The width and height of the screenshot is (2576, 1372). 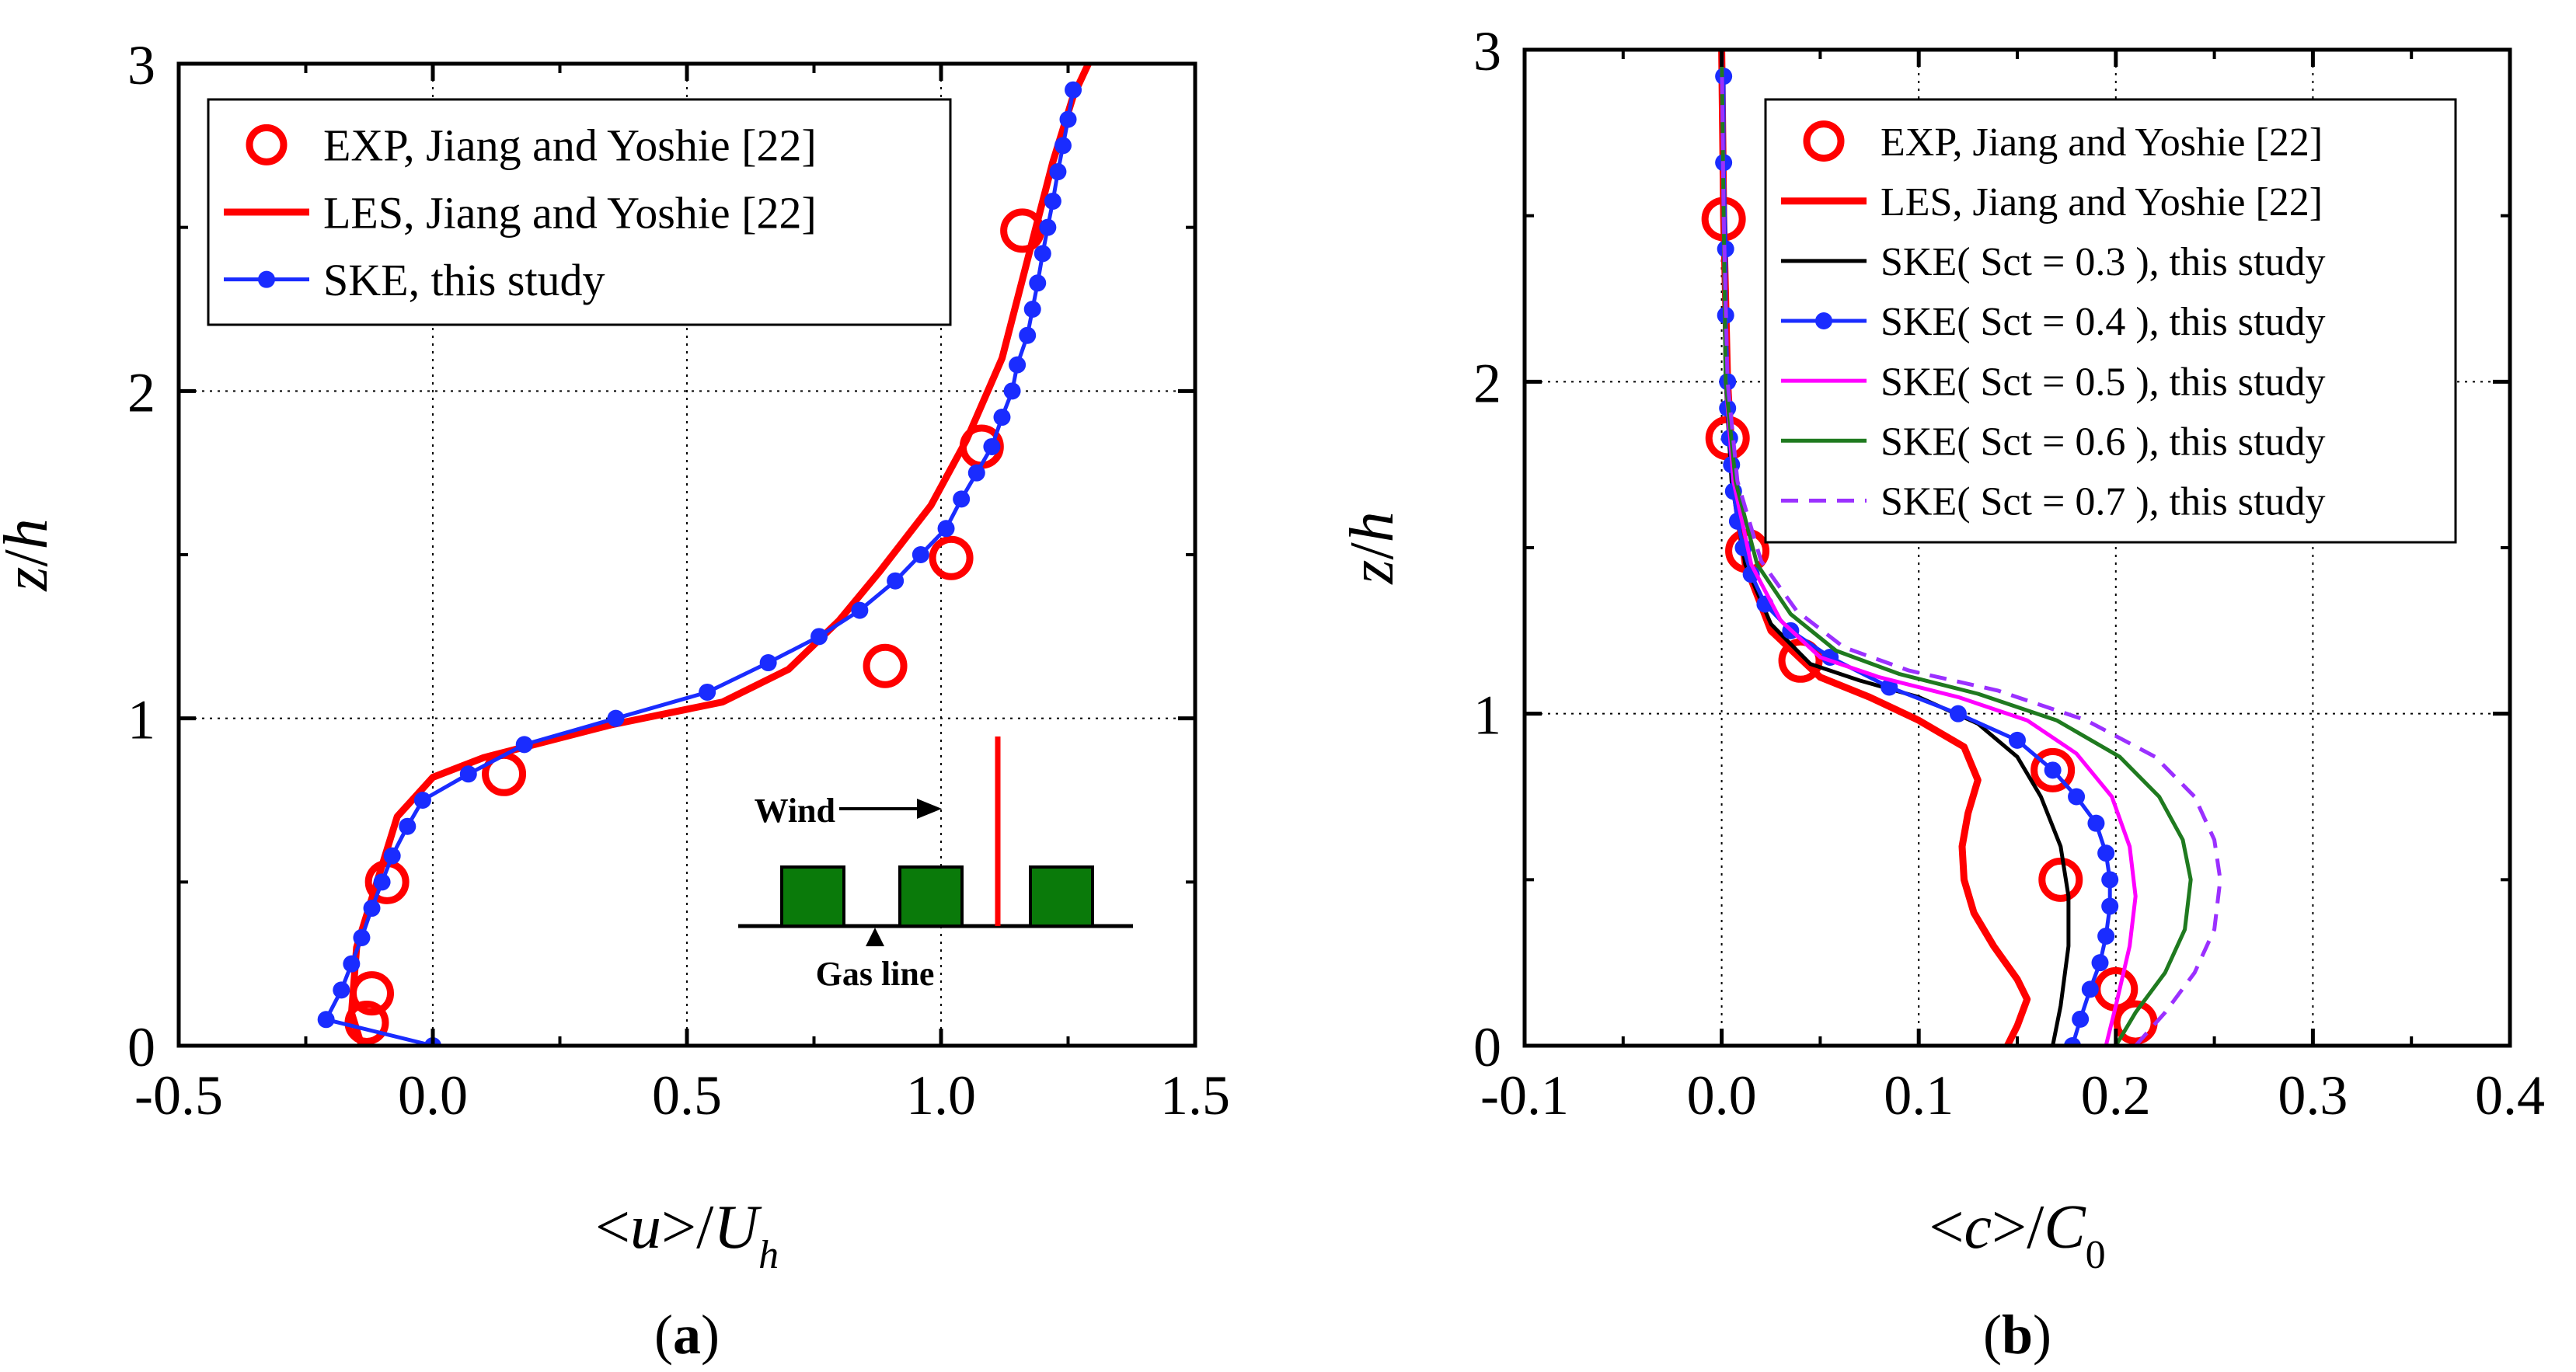 I want to click on x-axis-label: <u>/Uh, so click(x=687, y=1235).